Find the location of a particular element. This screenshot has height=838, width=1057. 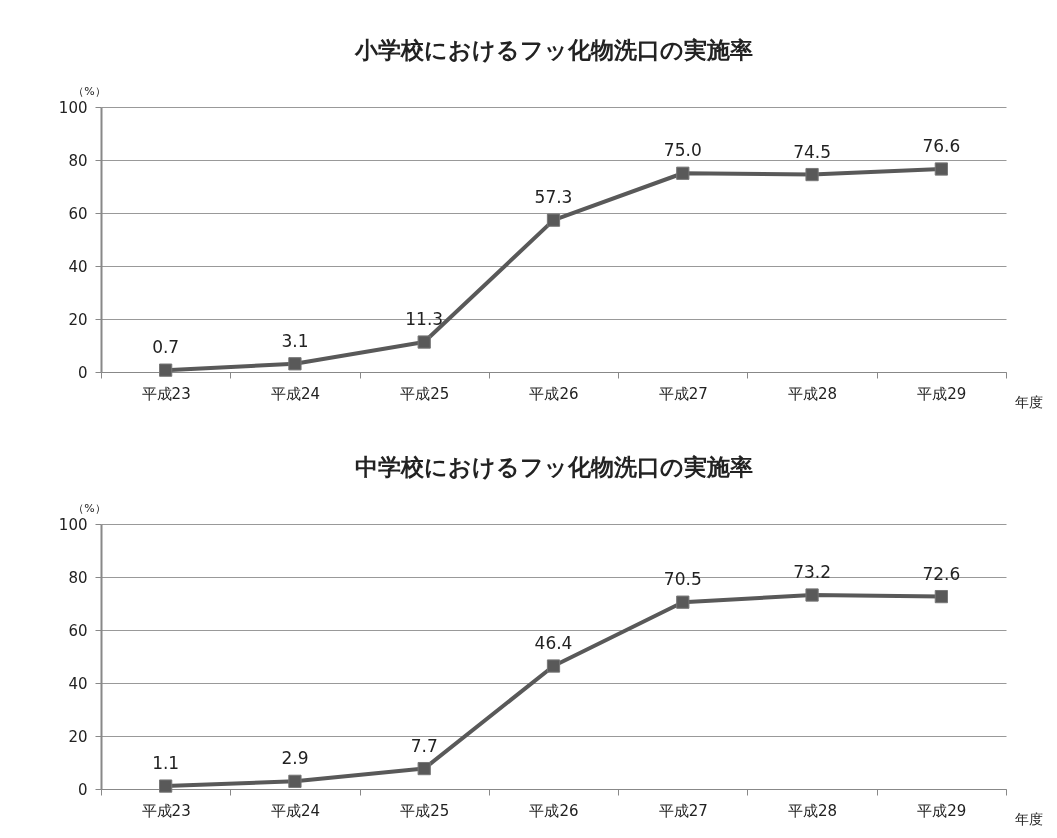

data-label: 3.1 is located at coordinates (295, 340).